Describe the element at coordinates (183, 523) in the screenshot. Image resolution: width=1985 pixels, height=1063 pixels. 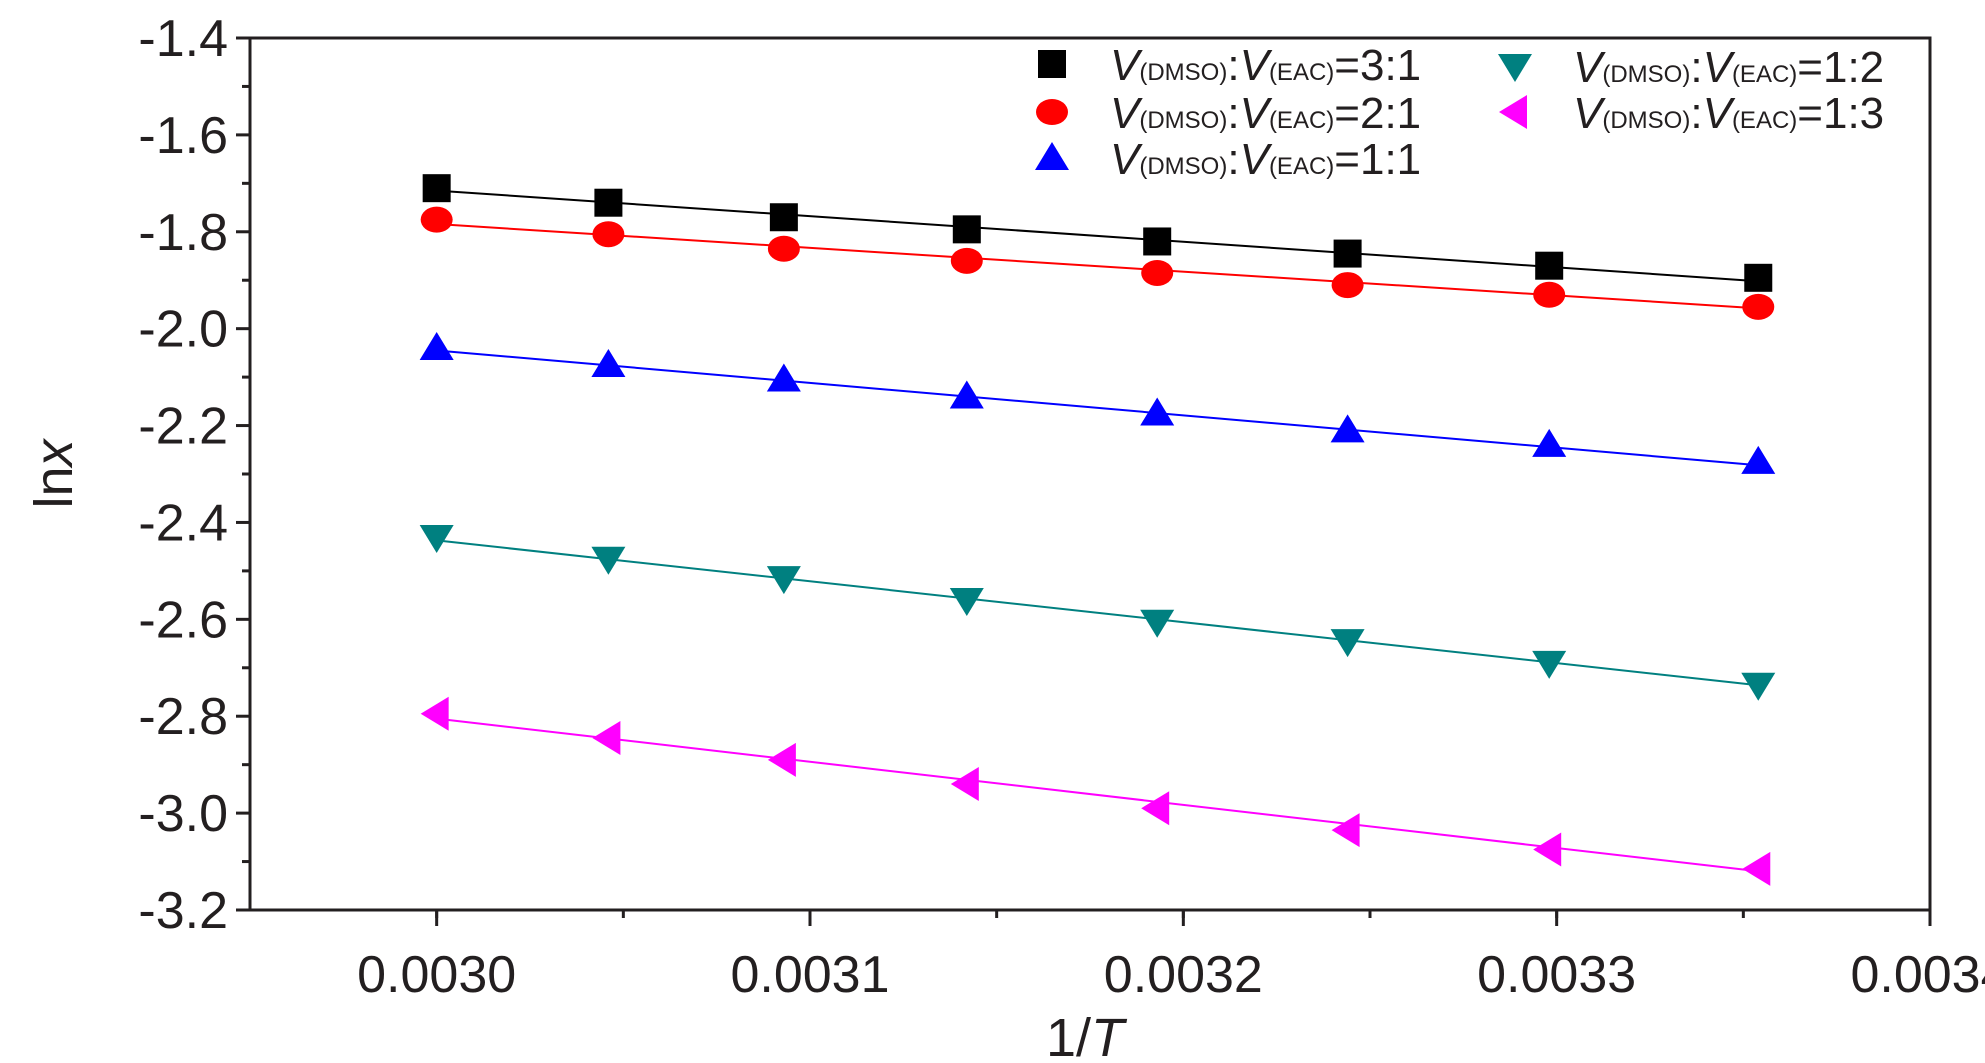
I see `y-tick-label: -2.4` at that location.